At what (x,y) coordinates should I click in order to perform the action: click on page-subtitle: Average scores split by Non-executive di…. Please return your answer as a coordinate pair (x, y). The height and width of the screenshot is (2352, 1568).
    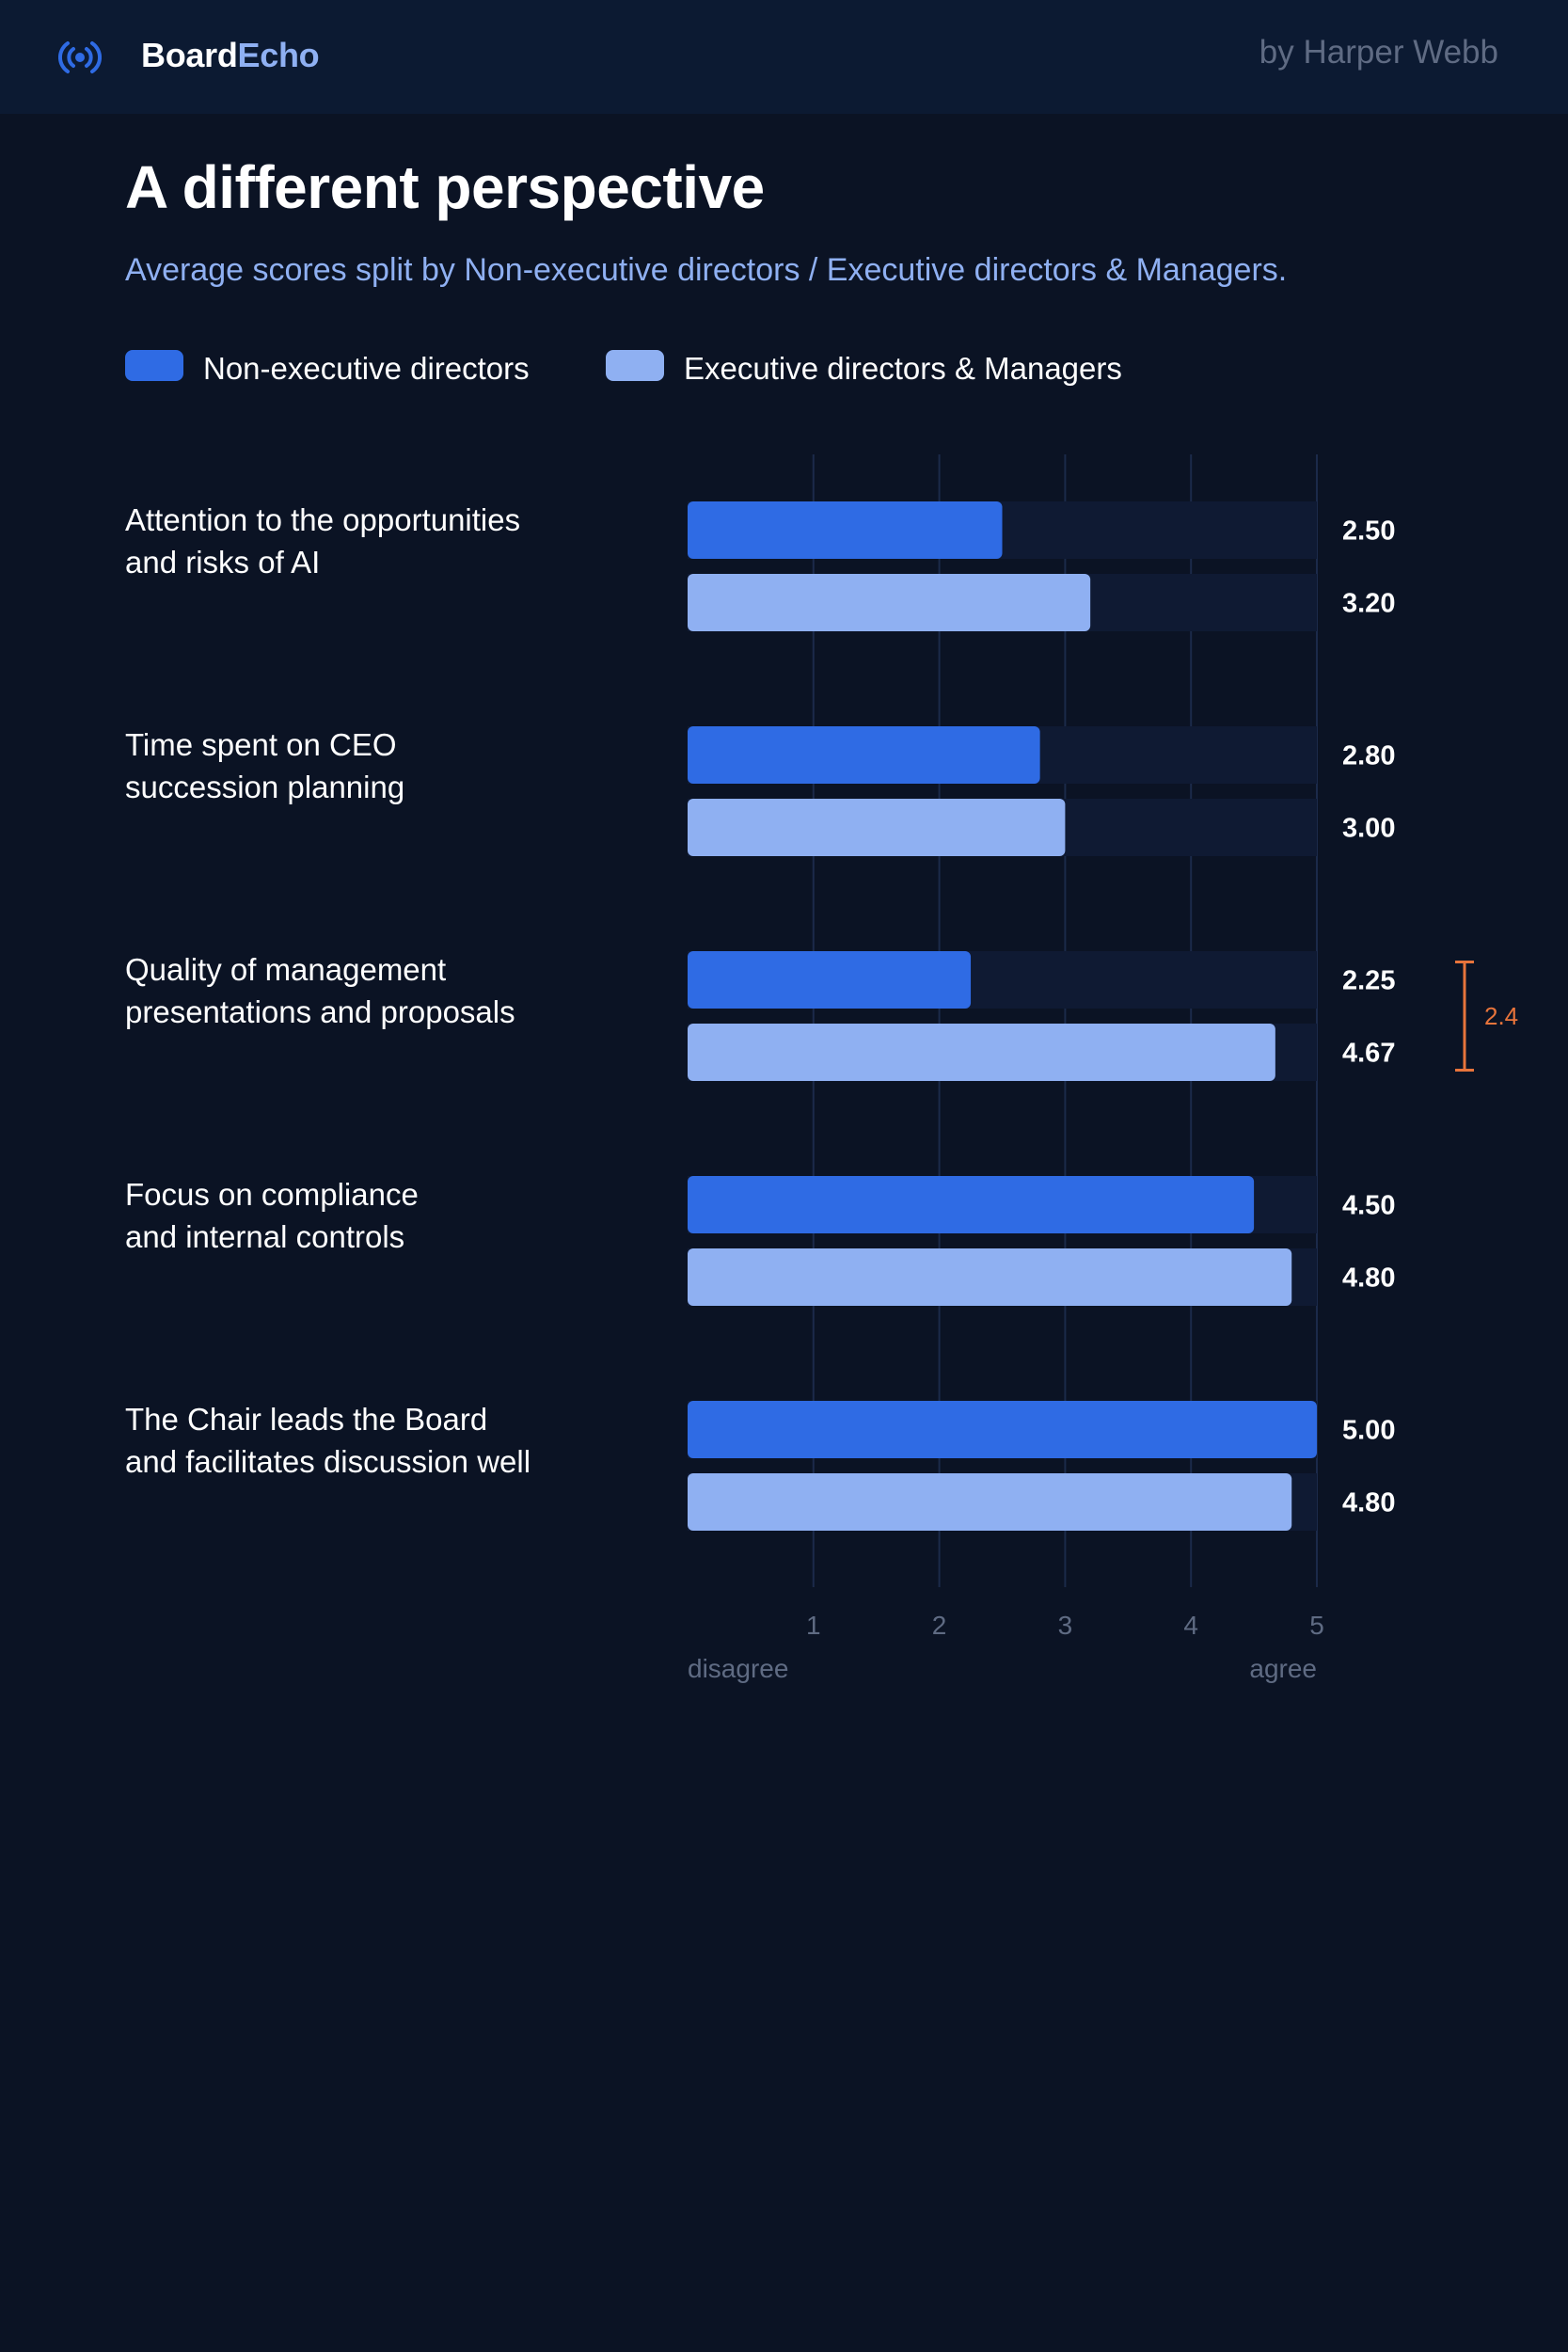
    Looking at the image, I should click on (706, 270).